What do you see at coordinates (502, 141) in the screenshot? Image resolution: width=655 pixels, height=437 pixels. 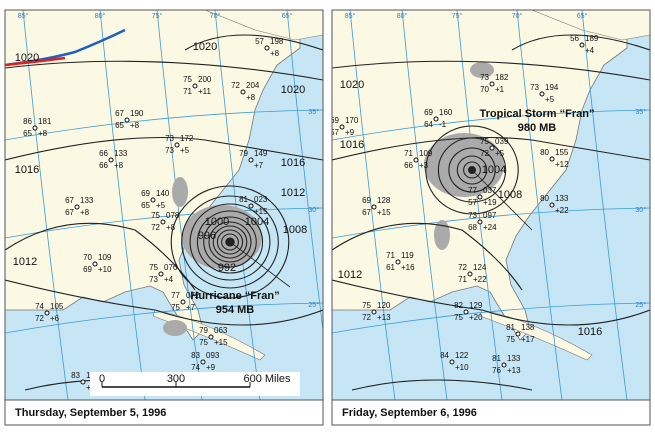 I see `station-pressure: 039` at bounding box center [502, 141].